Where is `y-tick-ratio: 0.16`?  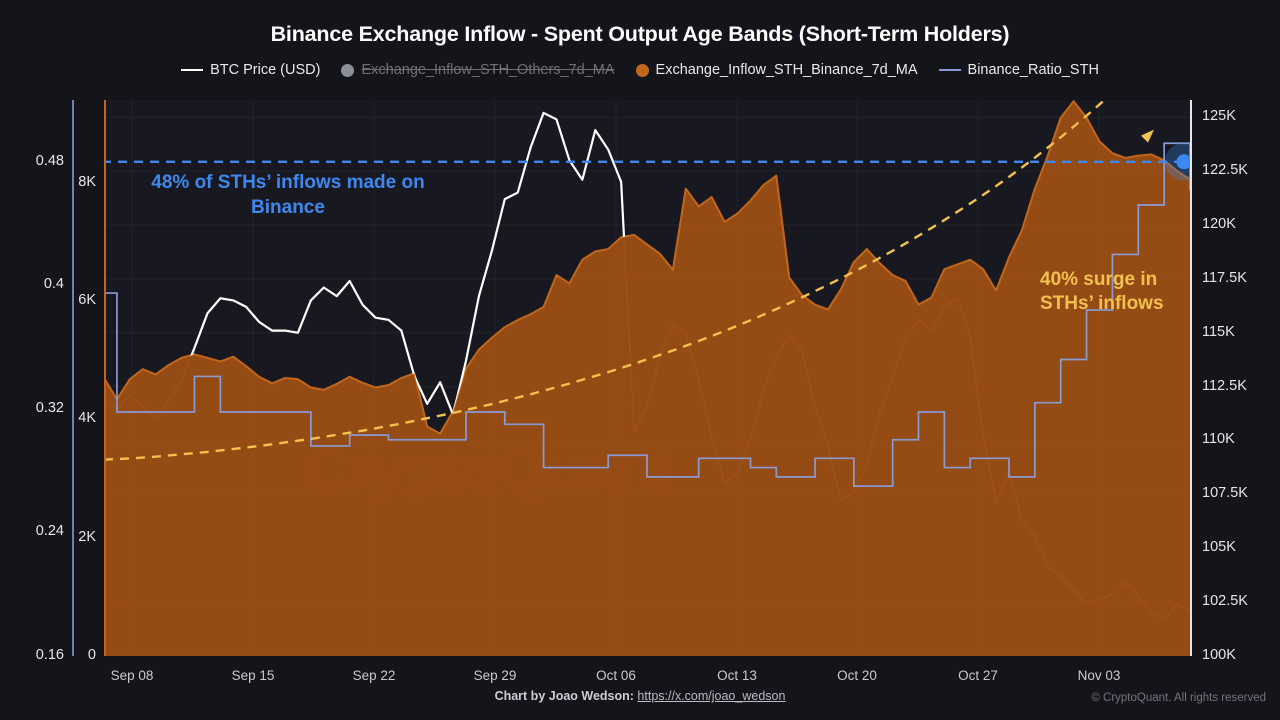 y-tick-ratio: 0.16 is located at coordinates (49, 655).